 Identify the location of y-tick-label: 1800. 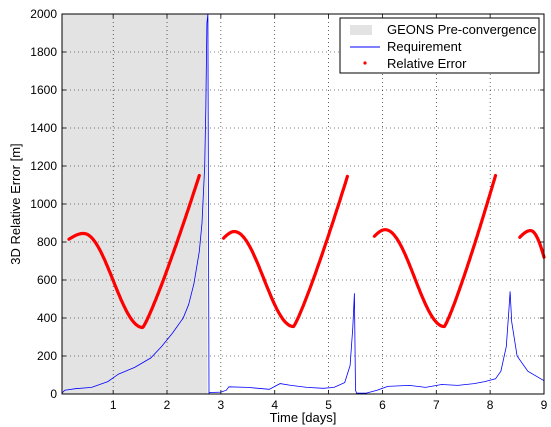
(43, 52).